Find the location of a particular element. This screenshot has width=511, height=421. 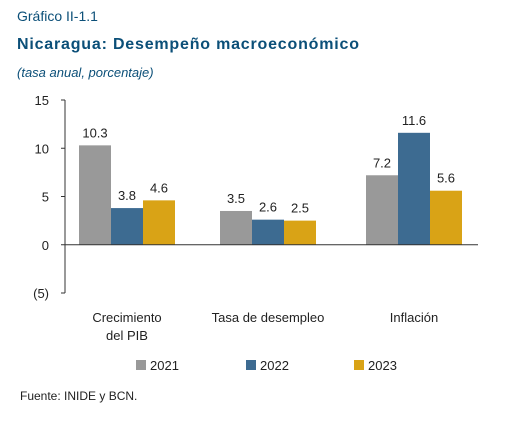

y-tick-label: 5 is located at coordinates (45, 197).